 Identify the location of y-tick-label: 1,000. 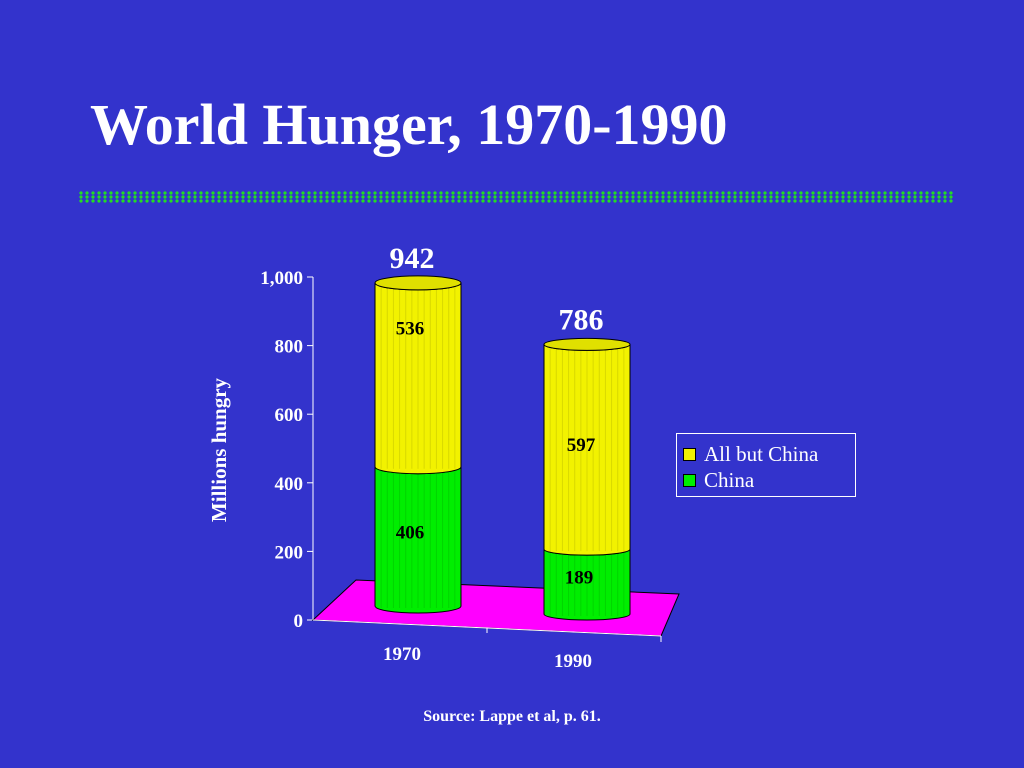
(281, 278).